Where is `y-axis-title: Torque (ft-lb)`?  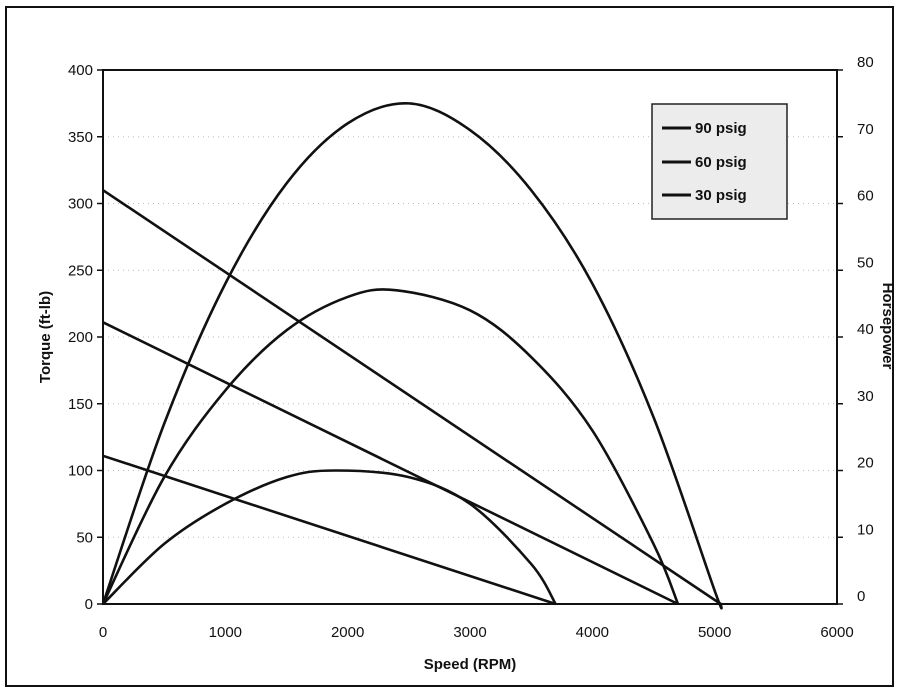 y-axis-title: Torque (ft-lb) is located at coordinates (45, 337).